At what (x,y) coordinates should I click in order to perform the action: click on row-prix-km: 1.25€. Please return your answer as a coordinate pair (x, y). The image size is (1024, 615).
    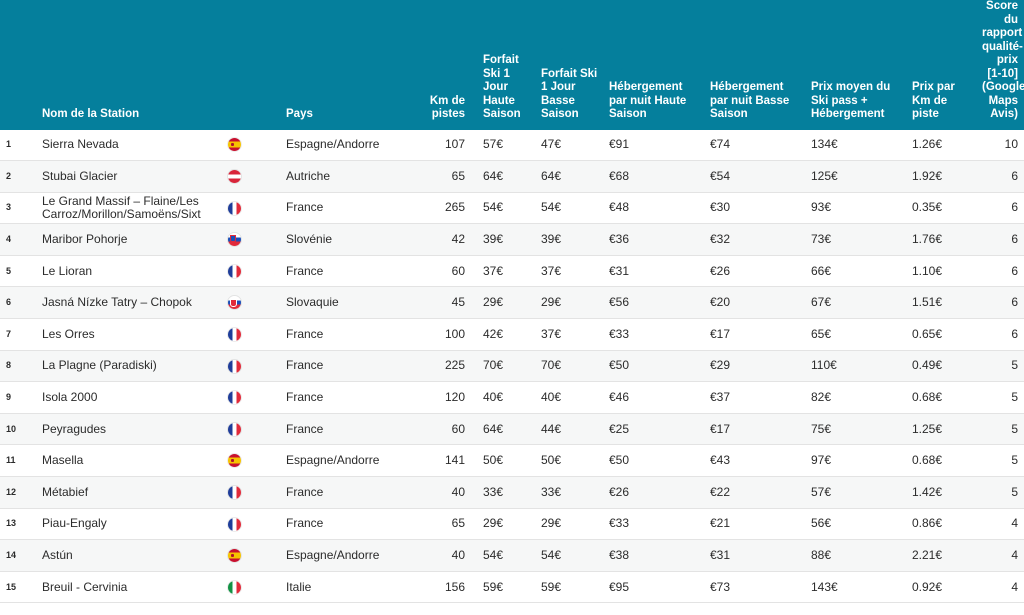
    Looking at the image, I should click on (943, 429).